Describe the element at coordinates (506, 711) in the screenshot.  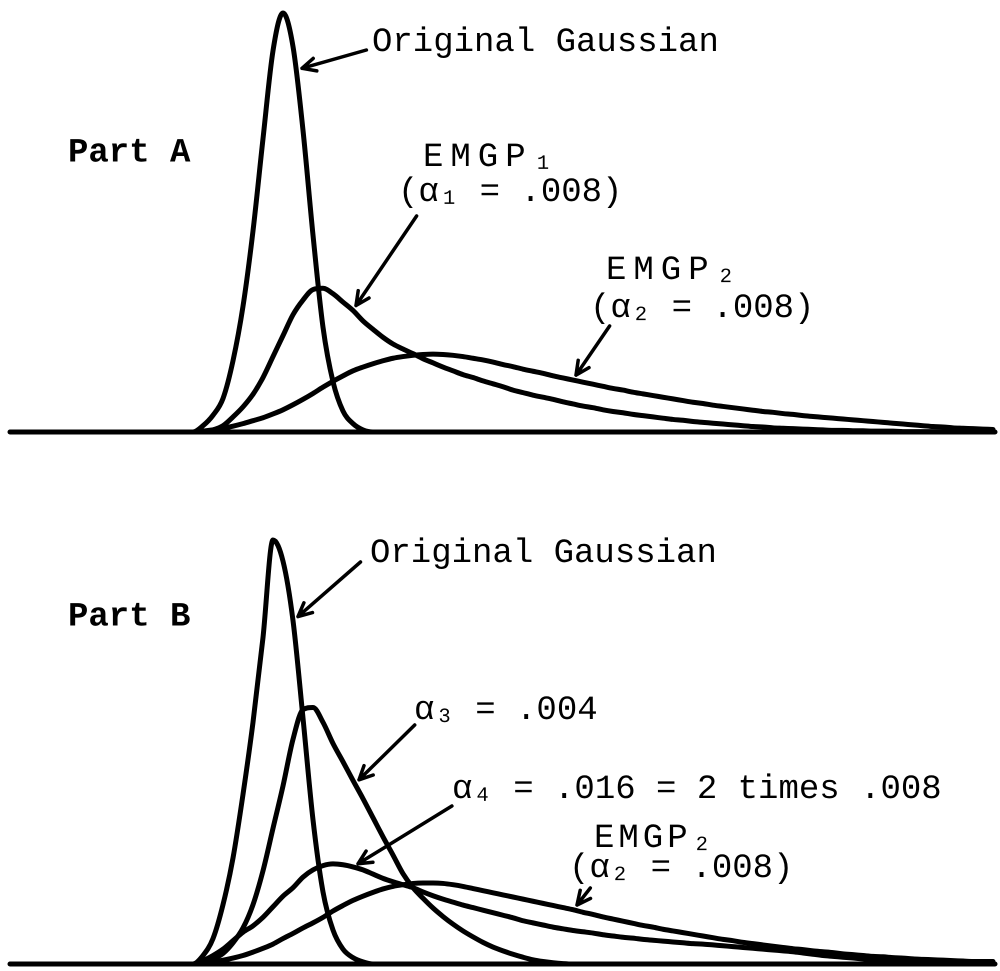
I see `text: α₃ = .004` at that location.